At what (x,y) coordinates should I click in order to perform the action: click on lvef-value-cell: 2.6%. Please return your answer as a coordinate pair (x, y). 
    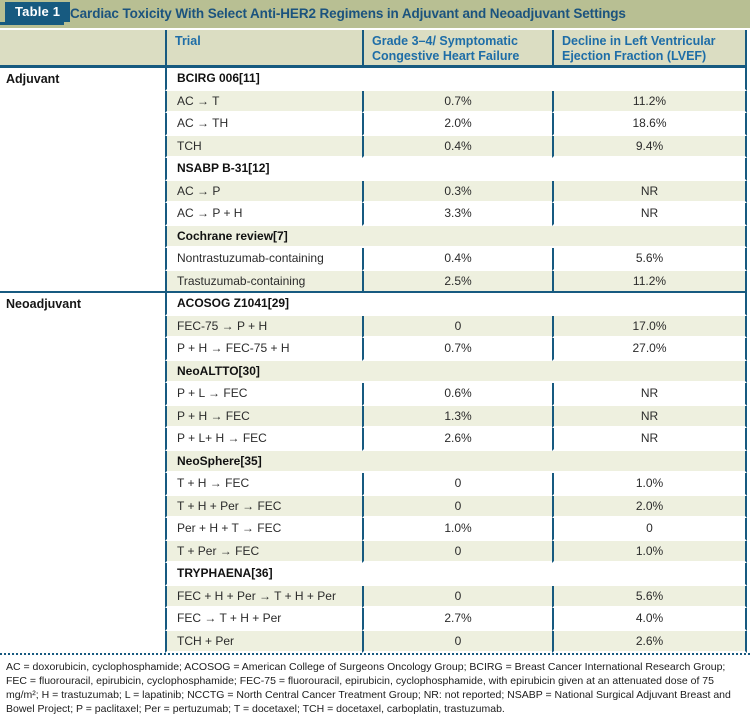
    Looking at the image, I should click on (649, 641).